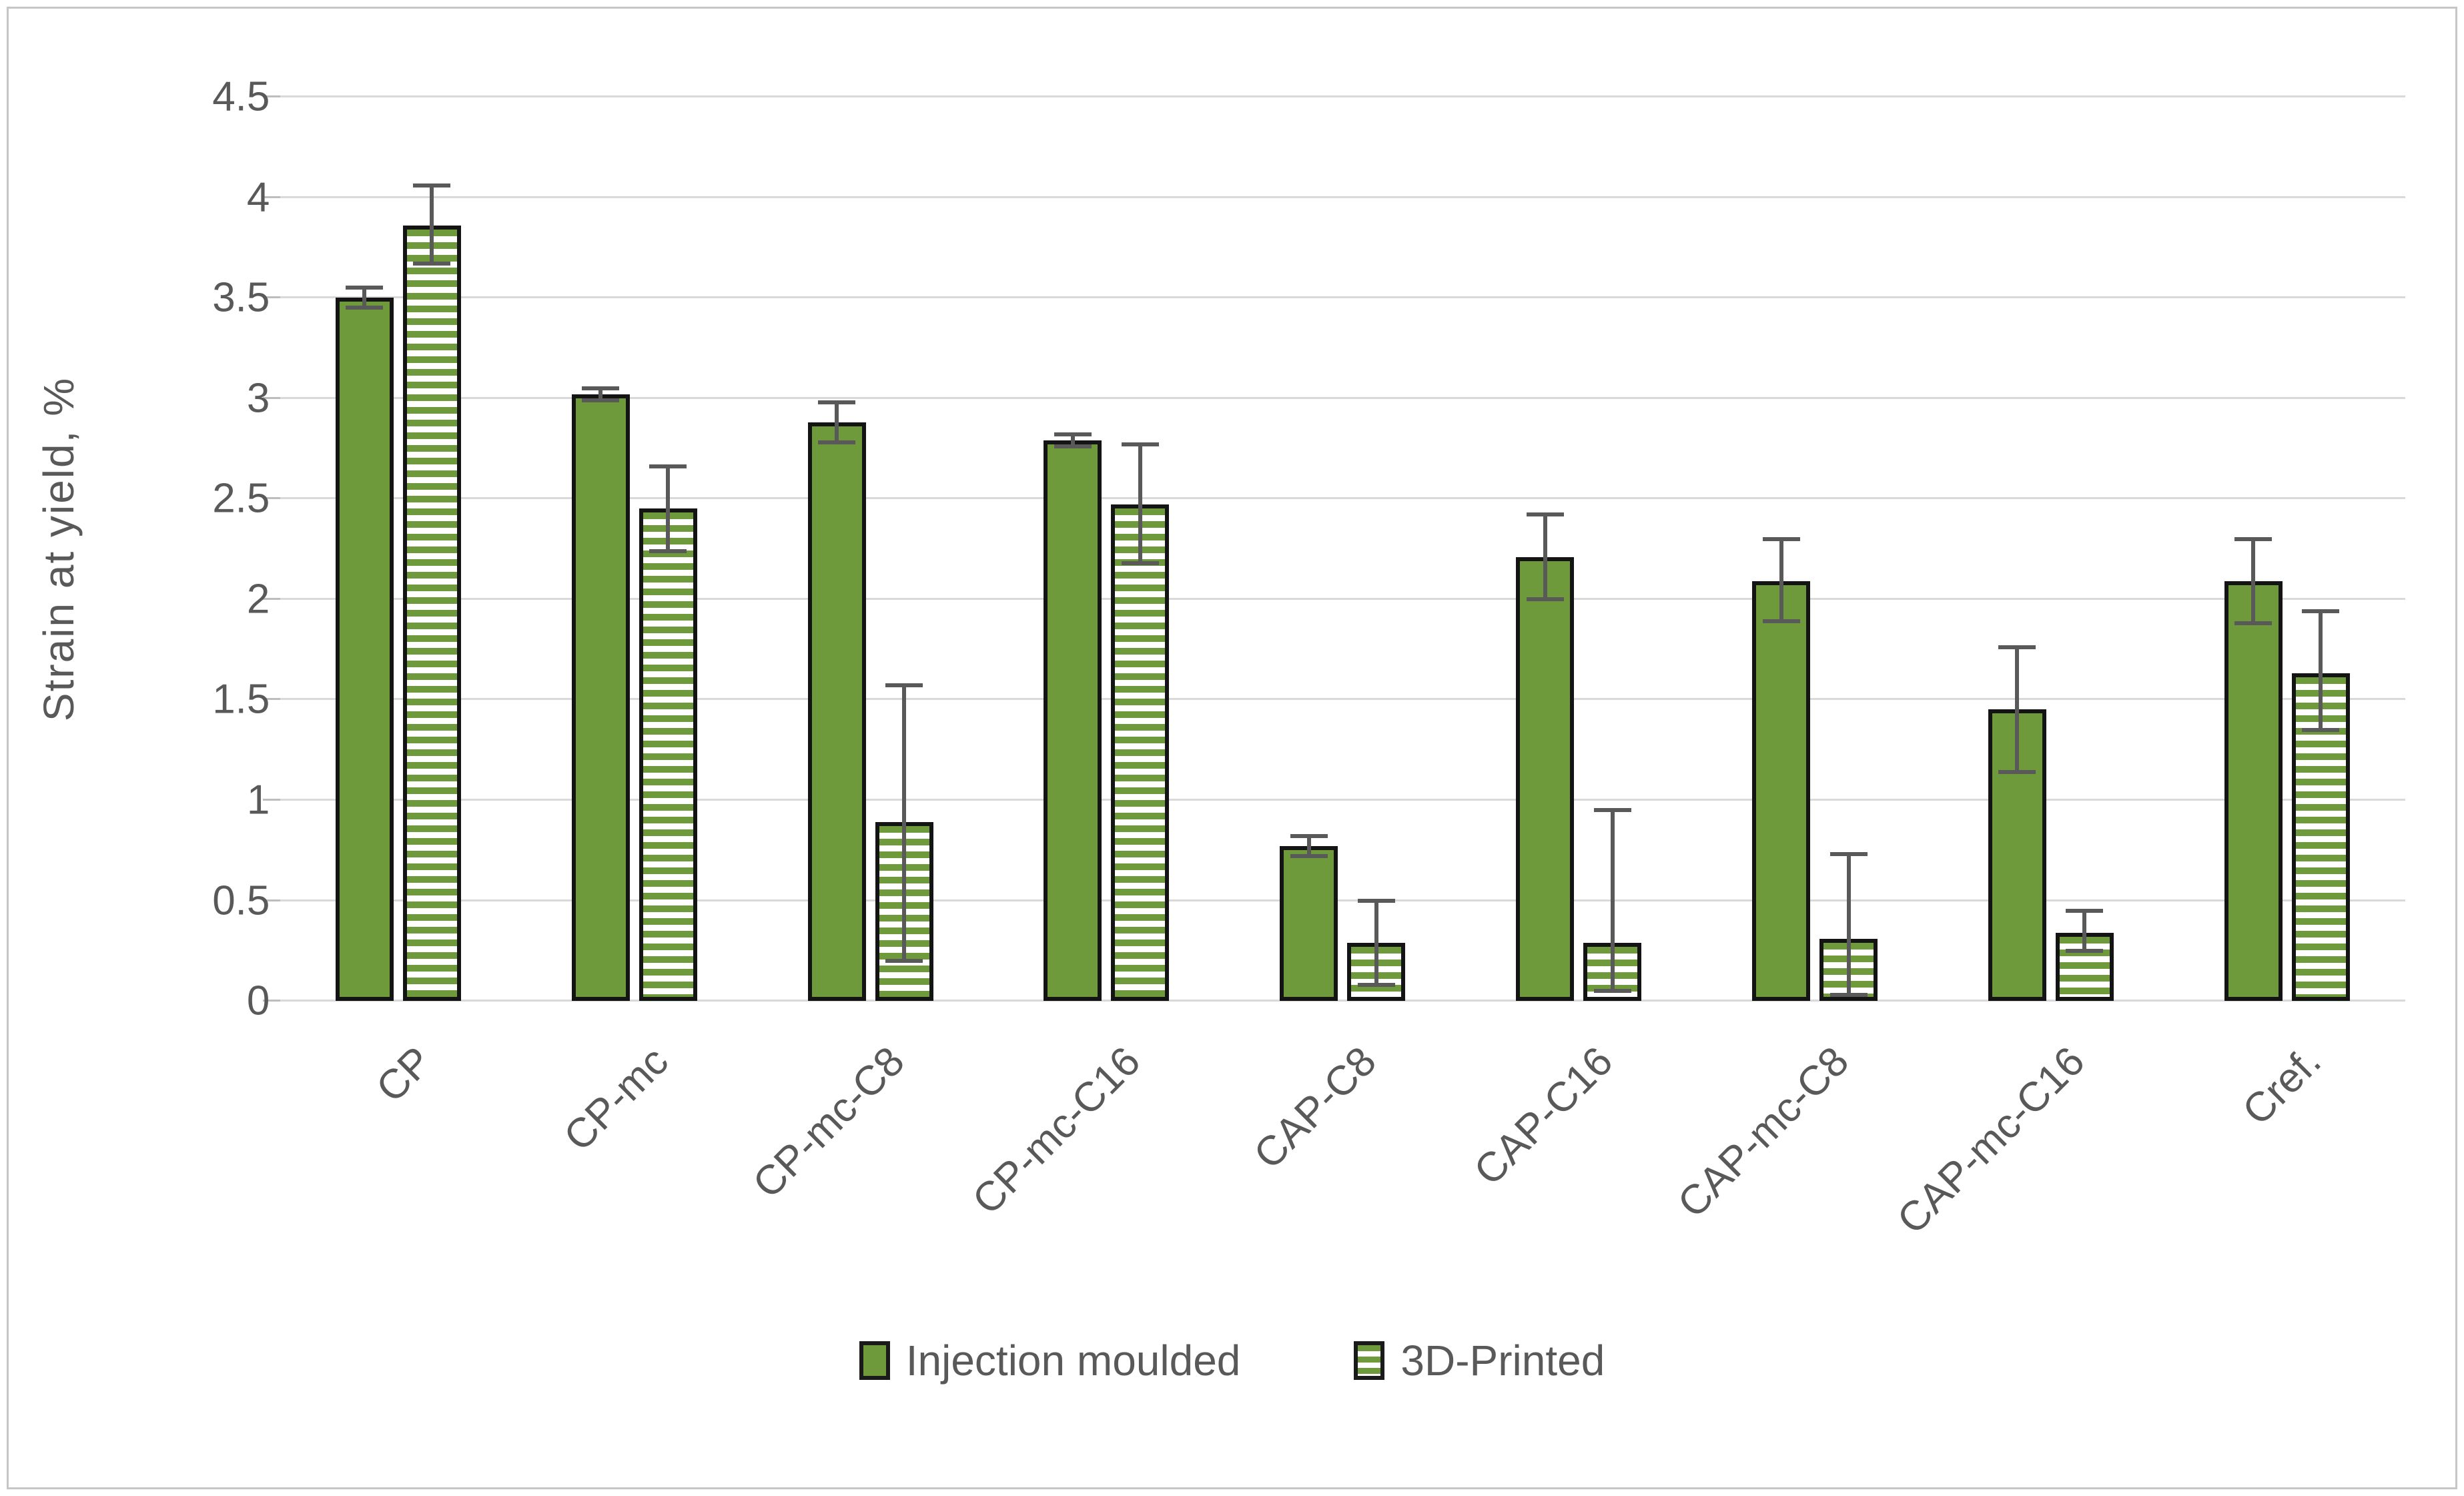 The height and width of the screenshot is (1496, 2464). I want to click on x-category-label: Cref., so click(2281, 1086).